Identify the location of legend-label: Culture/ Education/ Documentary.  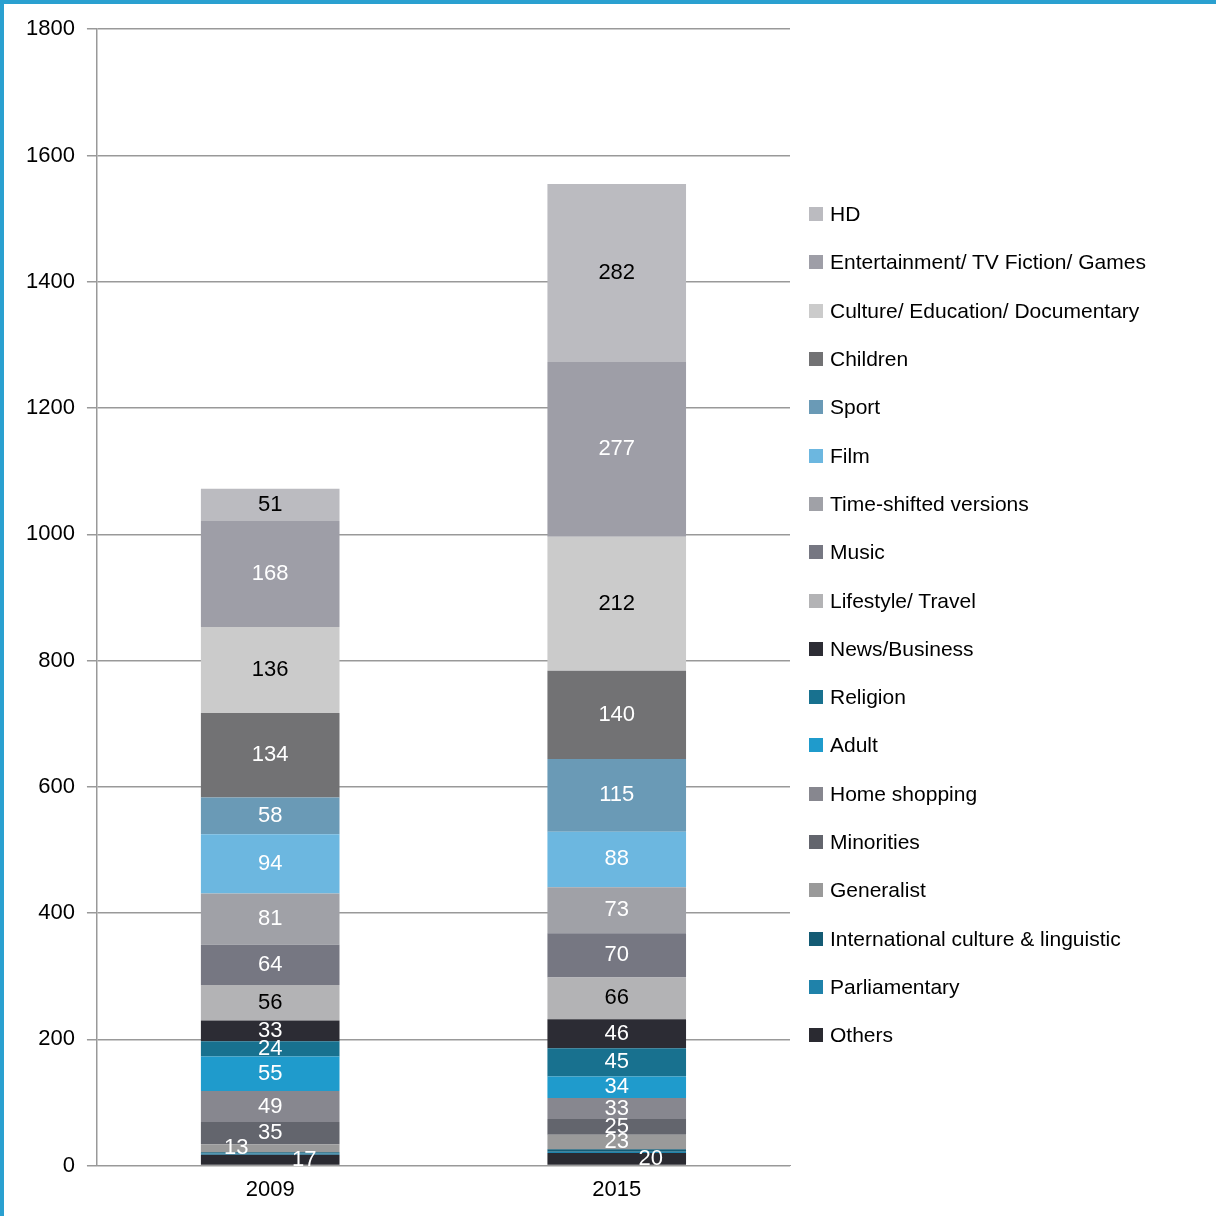
(985, 310).